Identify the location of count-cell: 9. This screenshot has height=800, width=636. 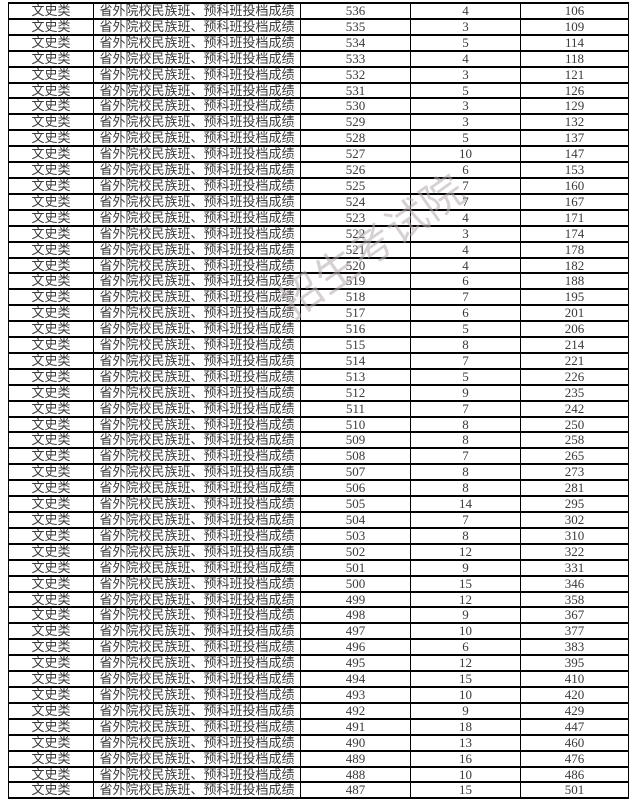
(465, 392).